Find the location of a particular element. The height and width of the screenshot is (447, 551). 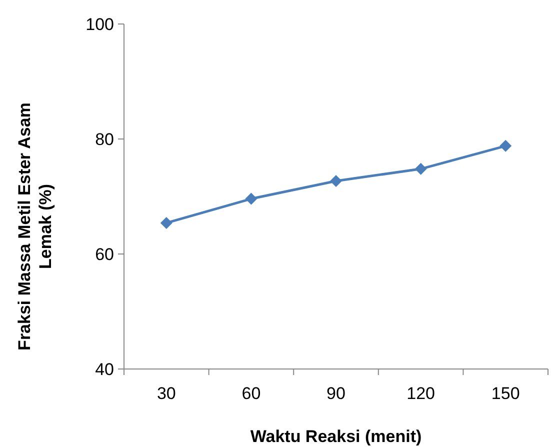

y-tick-label: 80 is located at coordinates (104, 139).